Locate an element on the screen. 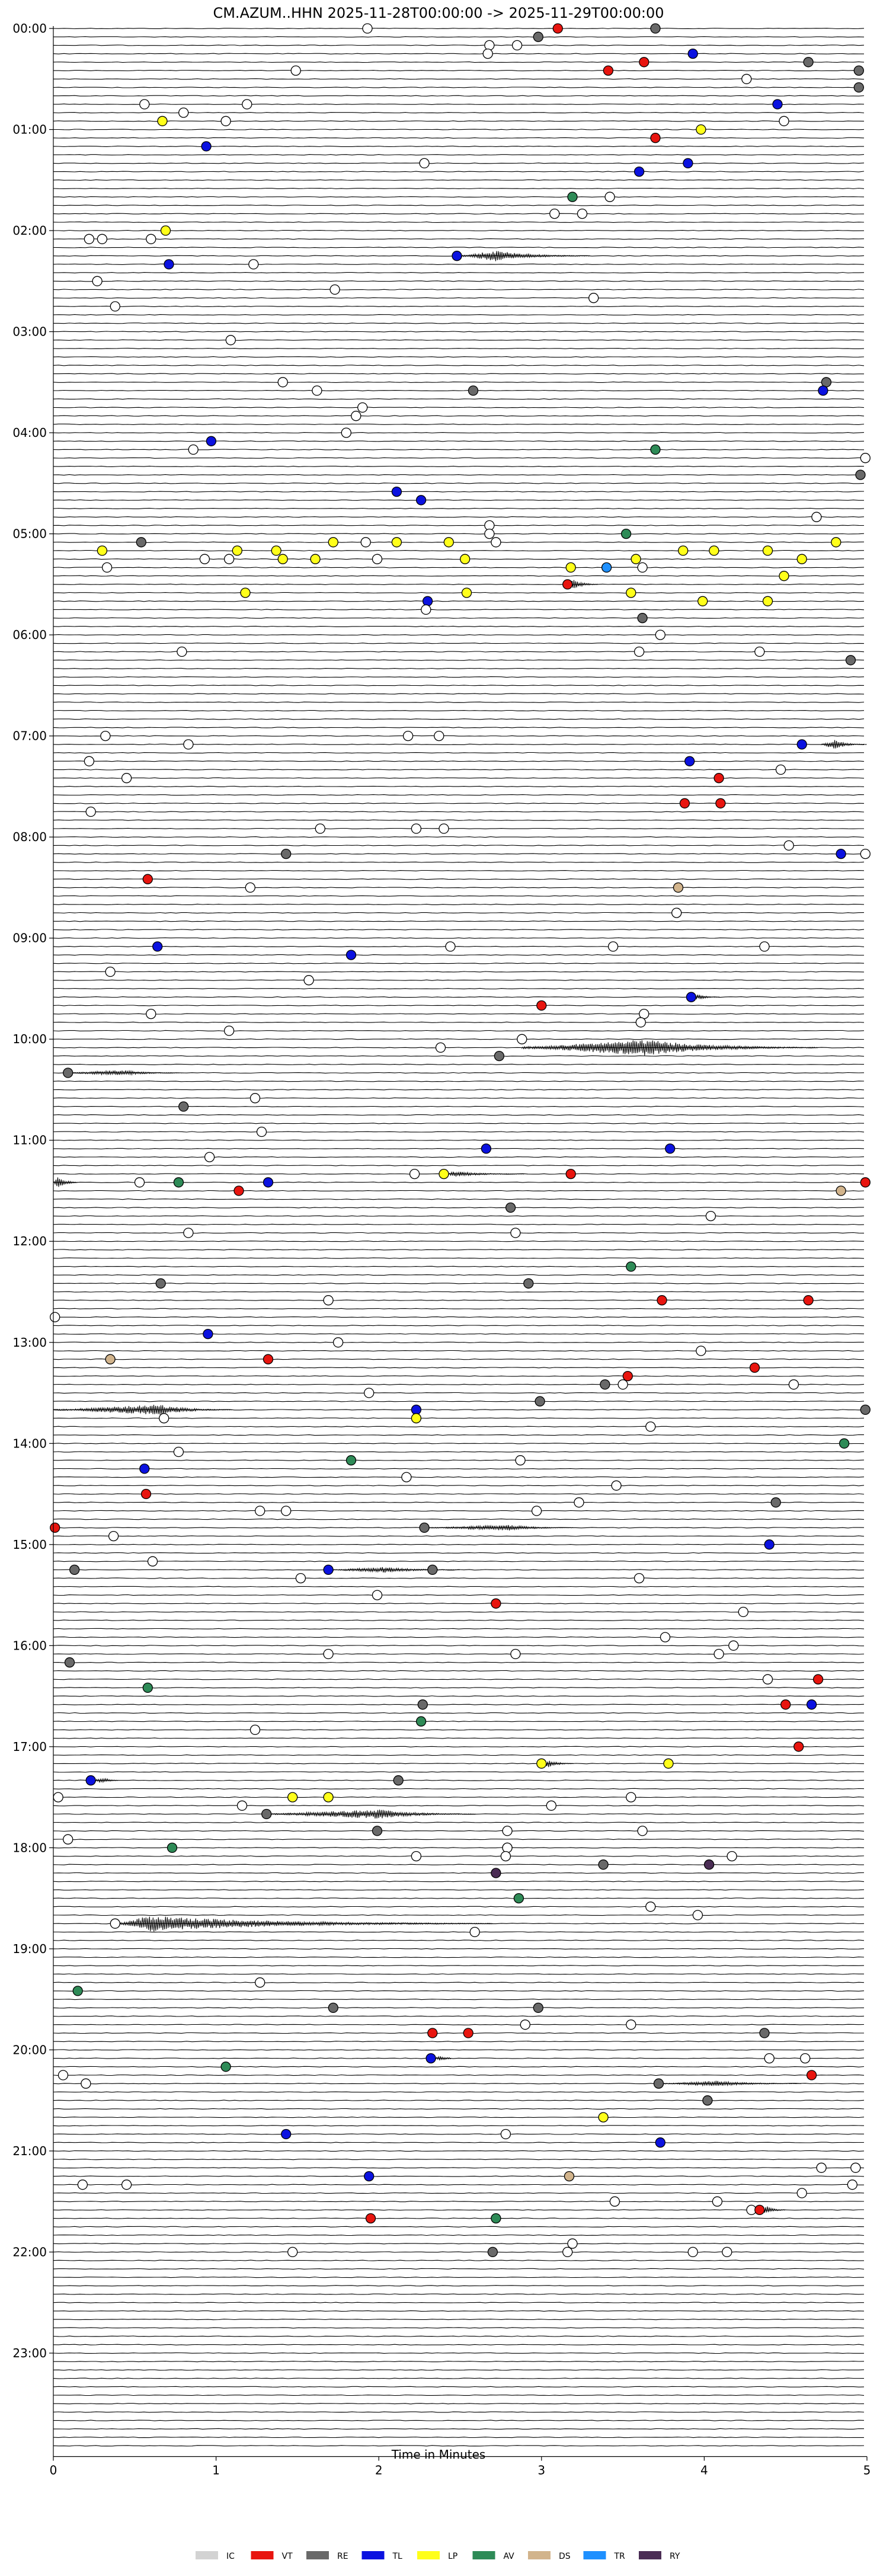  y-tick-label: 00:00 is located at coordinates (29, 28).